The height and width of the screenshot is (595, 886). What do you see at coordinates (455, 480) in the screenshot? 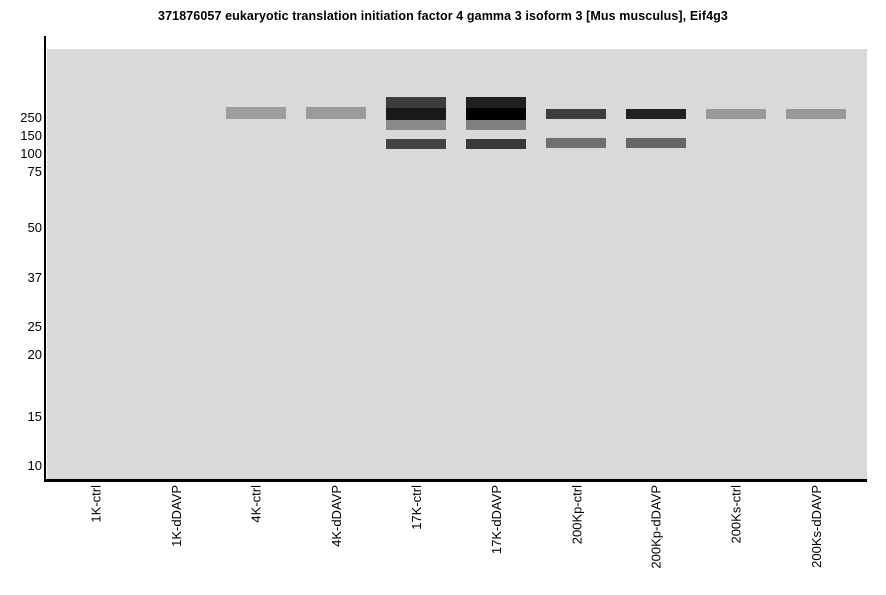
I see `x-axis-line` at bounding box center [455, 480].